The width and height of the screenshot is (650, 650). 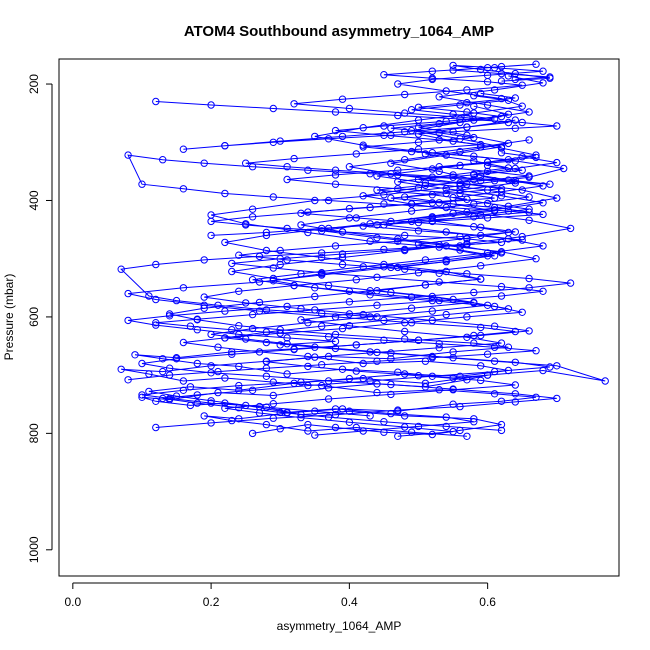 I want to click on y-axis-label: Pressure (mbar), so click(x=9, y=317).